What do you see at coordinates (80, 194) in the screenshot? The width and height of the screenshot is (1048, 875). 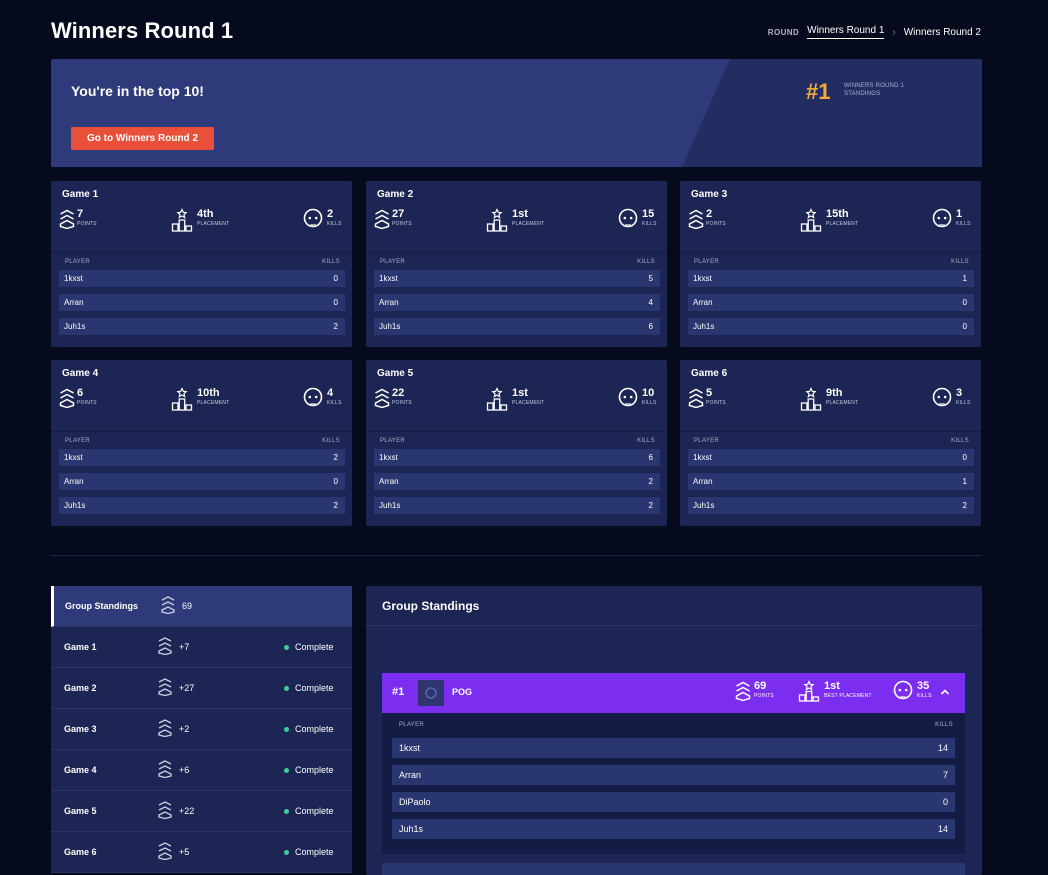 I see `game-title: Game 1` at bounding box center [80, 194].